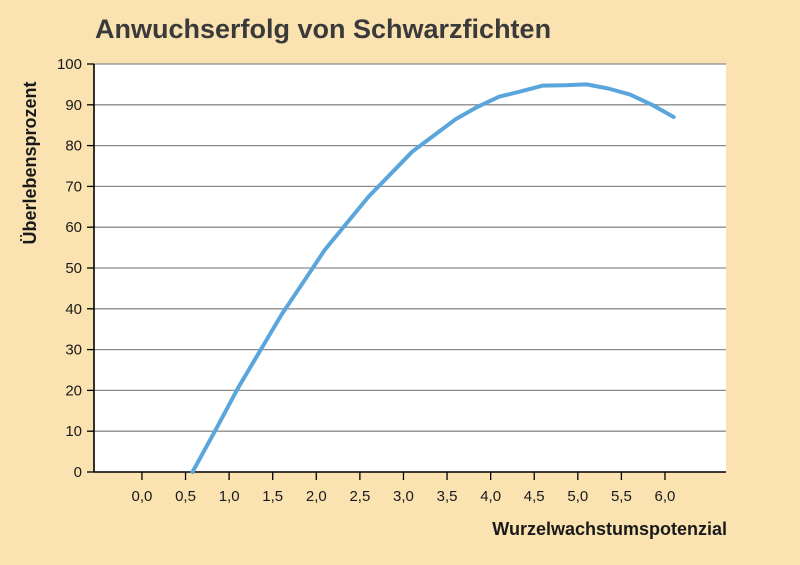 Image resolution: width=800 pixels, height=565 pixels. What do you see at coordinates (142, 496) in the screenshot?
I see `x-tick-label: 0,0` at bounding box center [142, 496].